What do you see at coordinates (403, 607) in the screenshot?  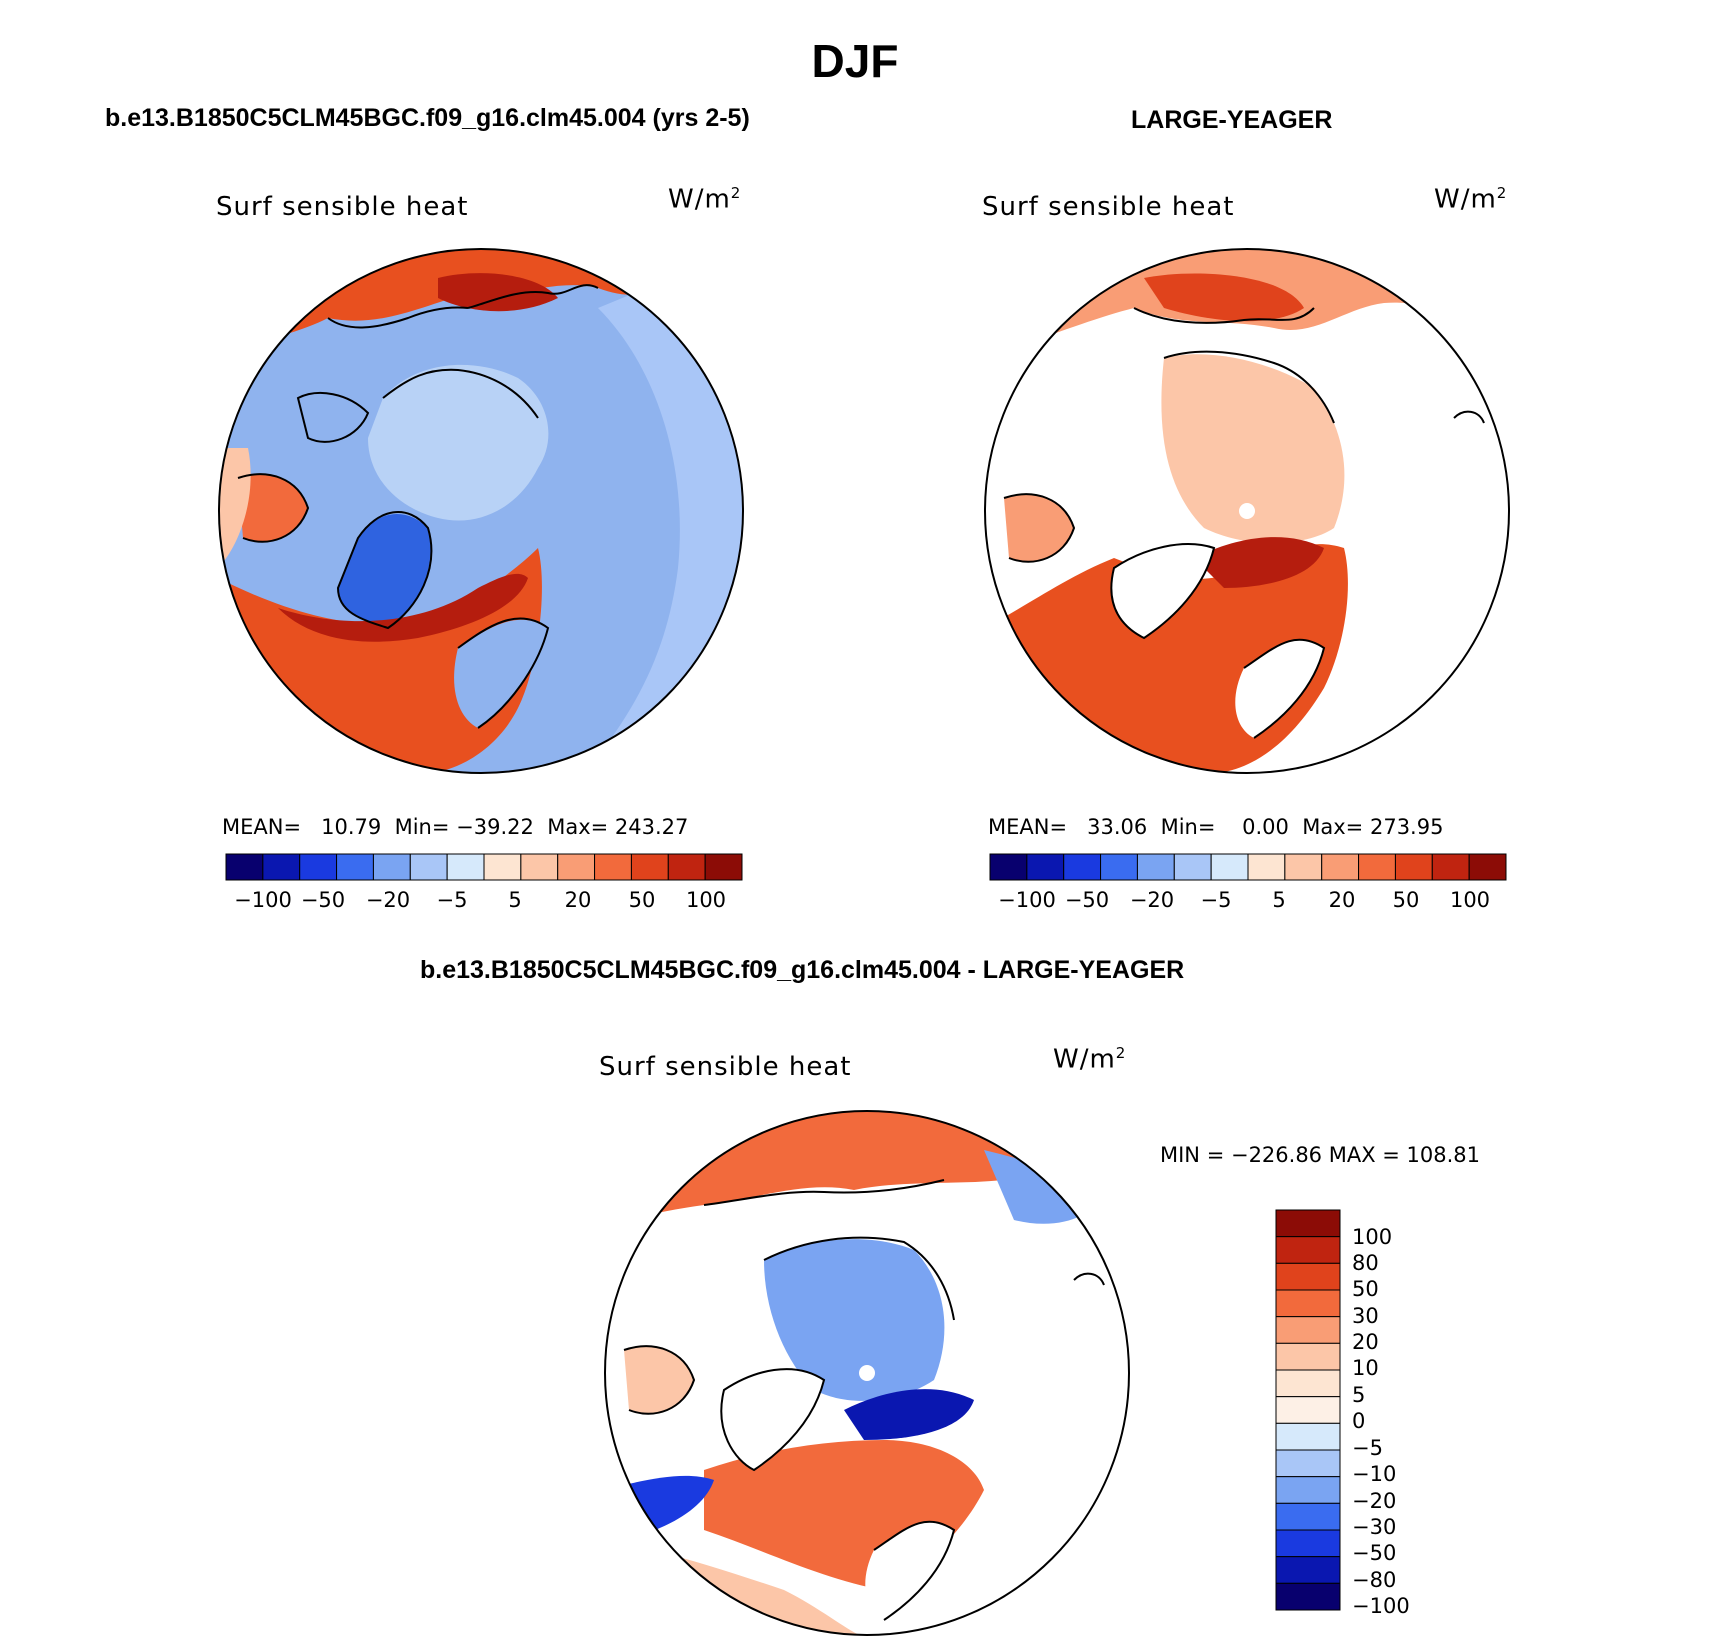 I see `panel-1-atlantic-hot` at bounding box center [403, 607].